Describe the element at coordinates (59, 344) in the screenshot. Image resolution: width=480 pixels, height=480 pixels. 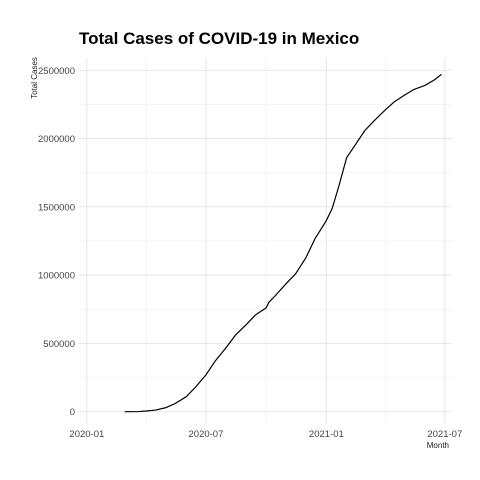
I see `y-tick-label: 500000` at that location.